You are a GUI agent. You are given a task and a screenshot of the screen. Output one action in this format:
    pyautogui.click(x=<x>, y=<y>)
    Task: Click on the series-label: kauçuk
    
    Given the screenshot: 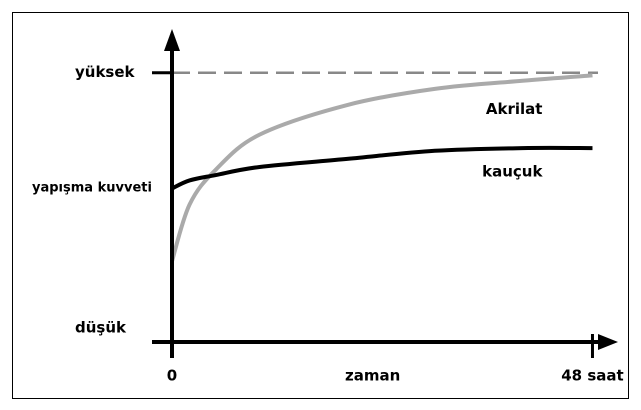 What is the action you would take?
    pyautogui.click(x=512, y=172)
    